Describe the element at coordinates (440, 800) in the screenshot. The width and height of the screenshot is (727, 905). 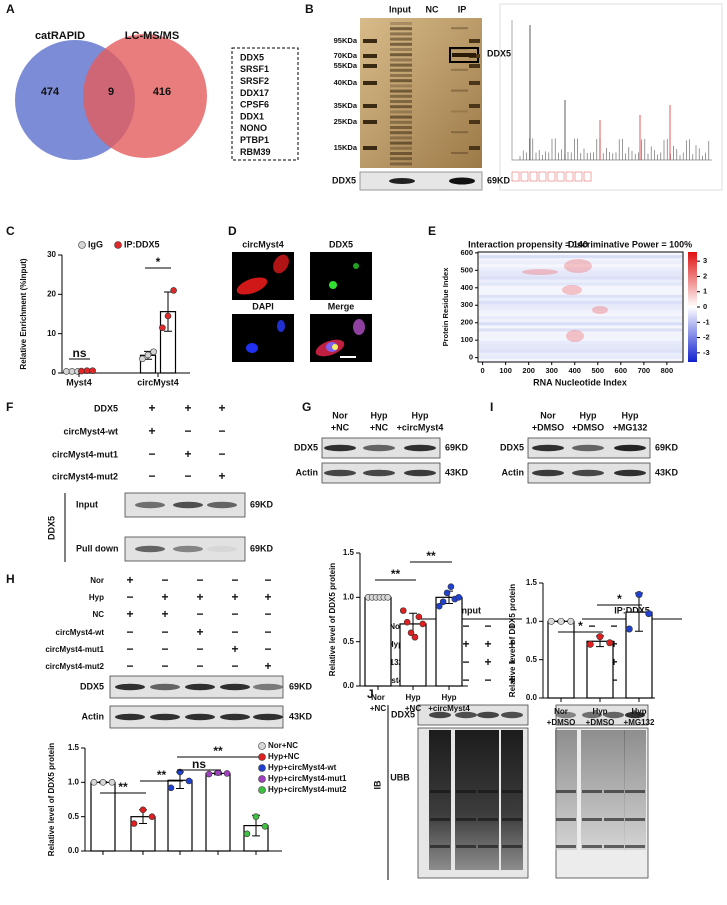
I see `ubb-smear` at that location.